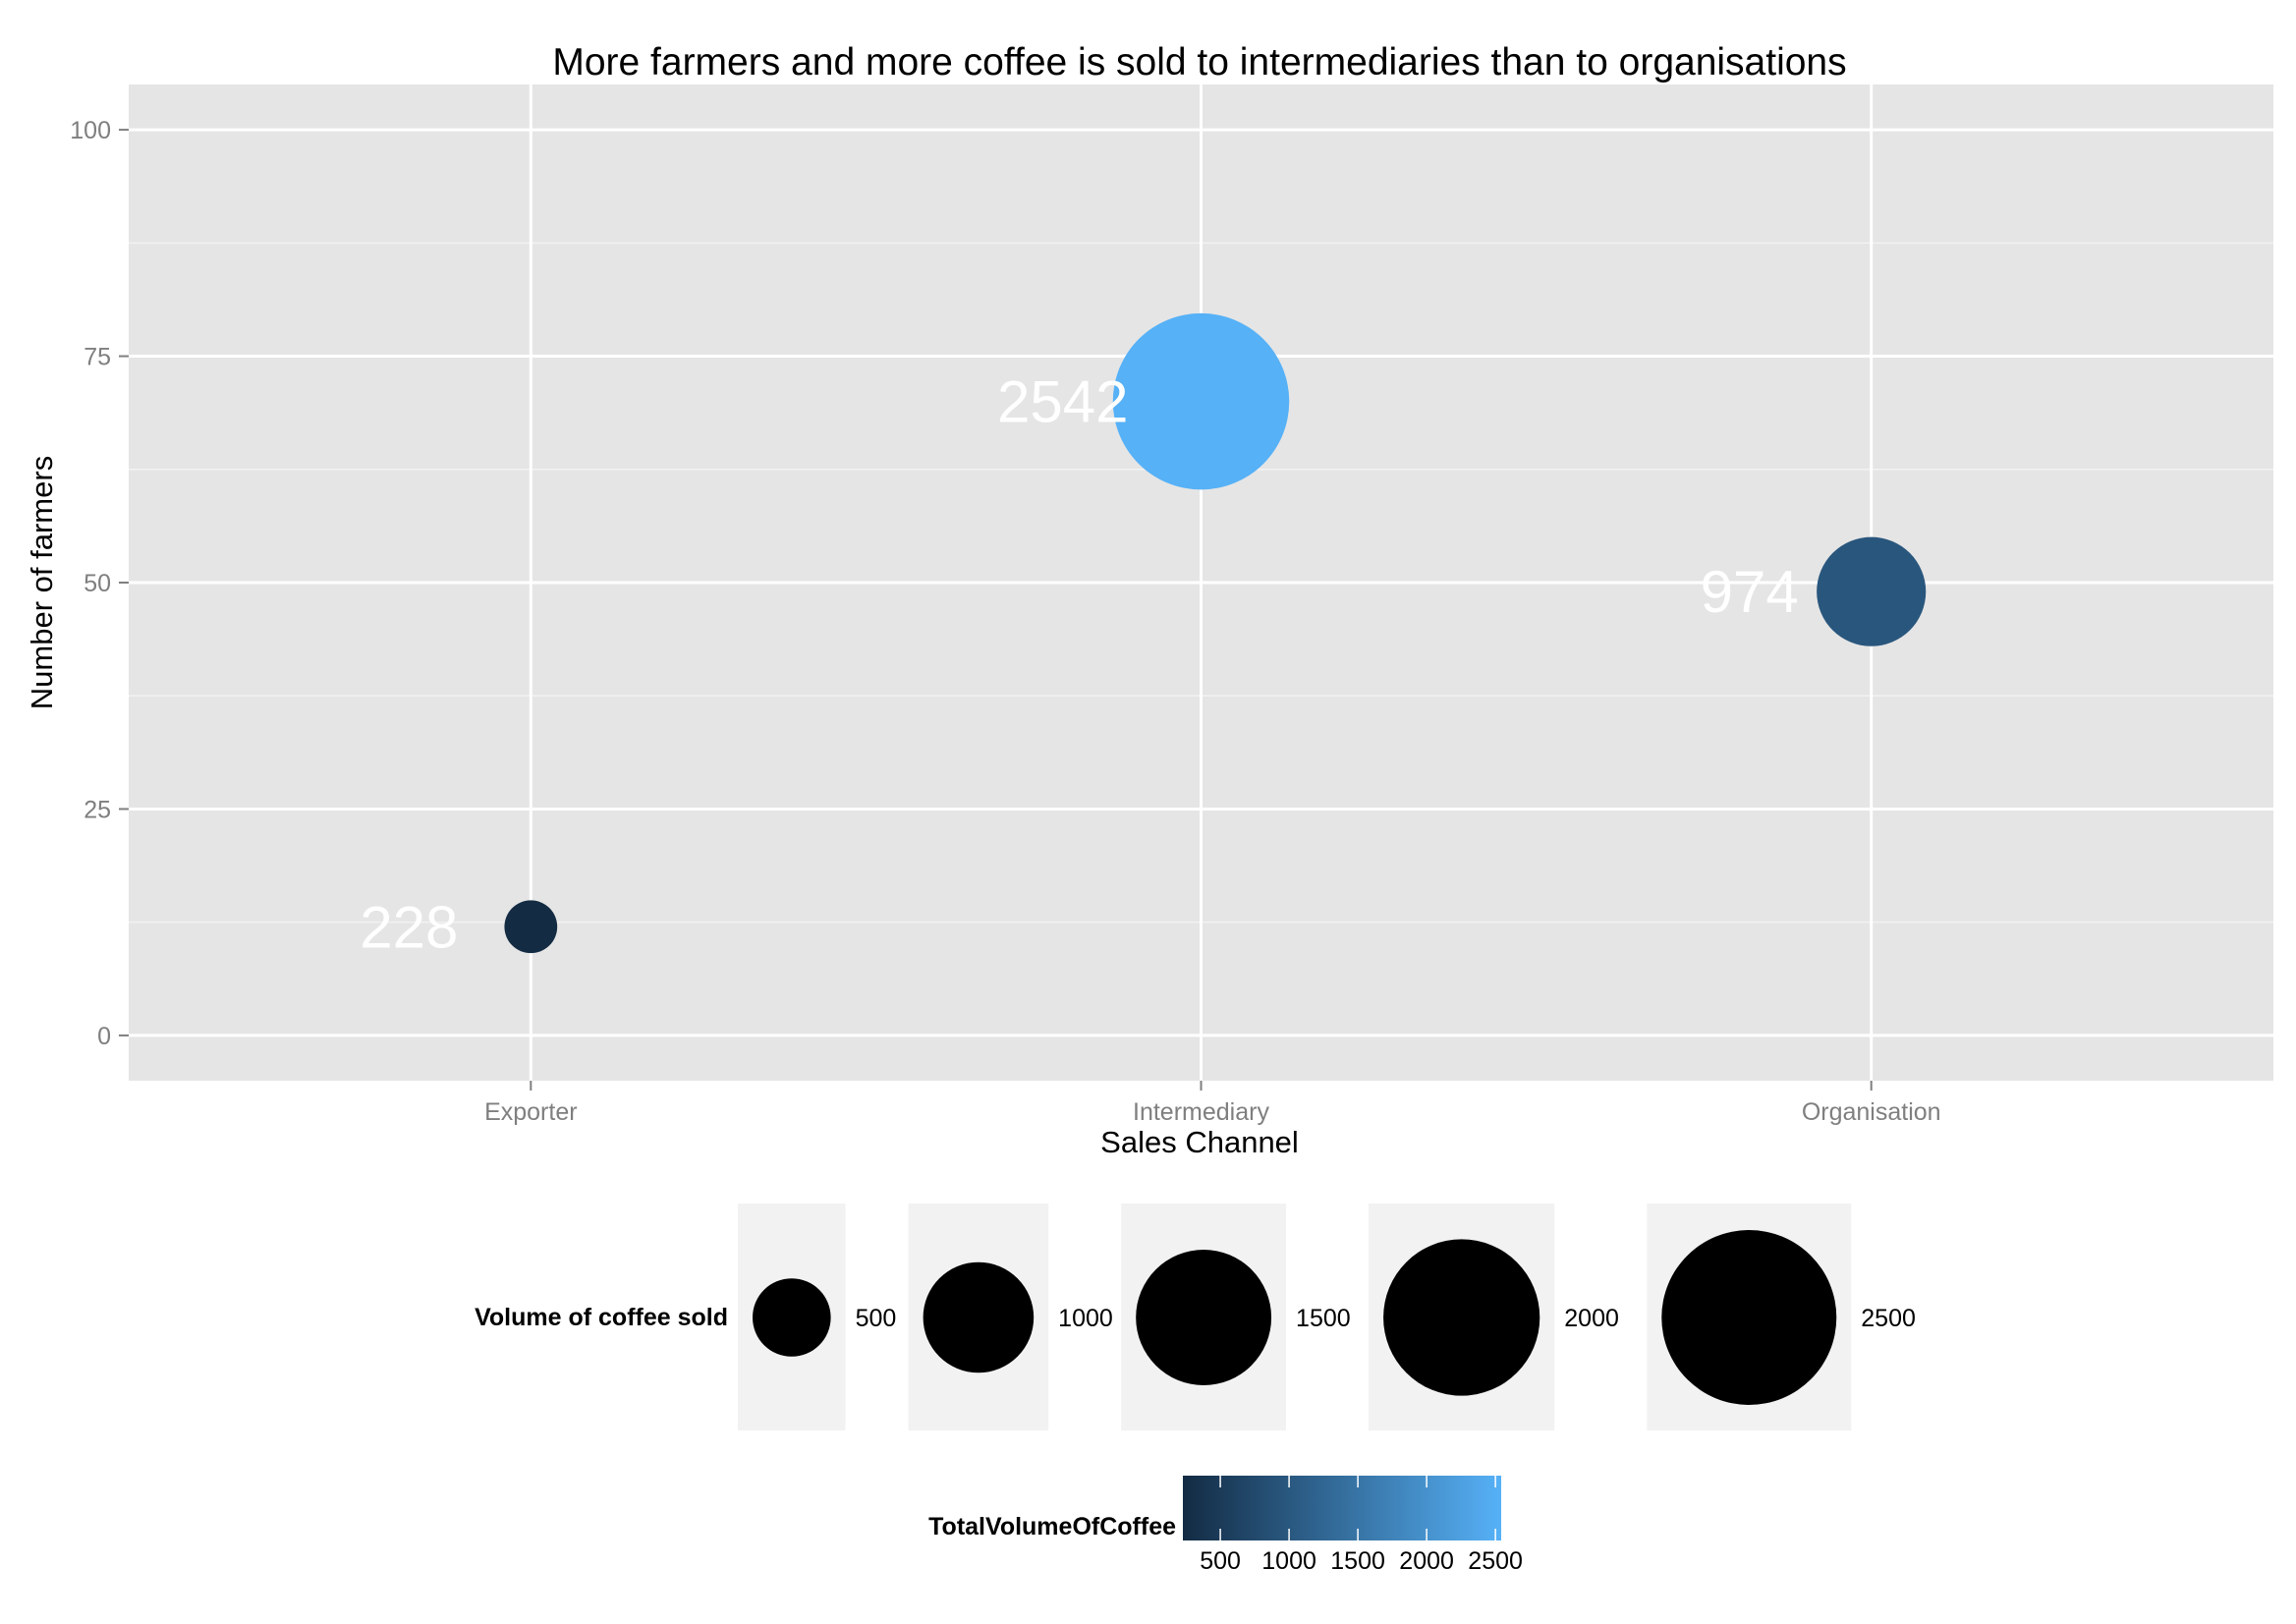 The height and width of the screenshot is (1624, 2296). Describe the element at coordinates (1357, 1561) in the screenshot. I see `colorbar-label: 1500` at that location.